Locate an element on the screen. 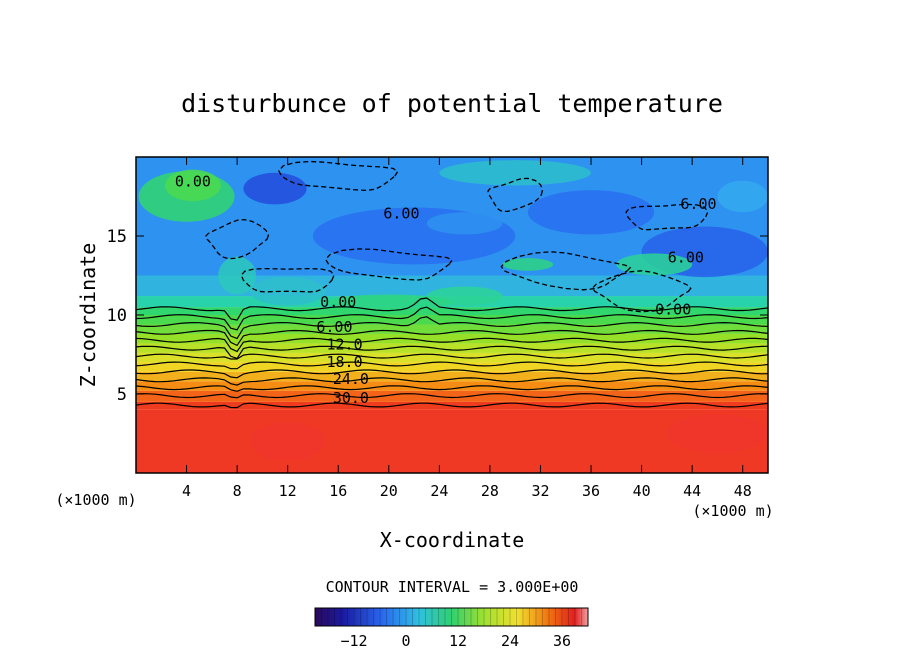 The width and height of the screenshot is (904, 658). colorbar-tick-label: 0 is located at coordinates (405, 641).